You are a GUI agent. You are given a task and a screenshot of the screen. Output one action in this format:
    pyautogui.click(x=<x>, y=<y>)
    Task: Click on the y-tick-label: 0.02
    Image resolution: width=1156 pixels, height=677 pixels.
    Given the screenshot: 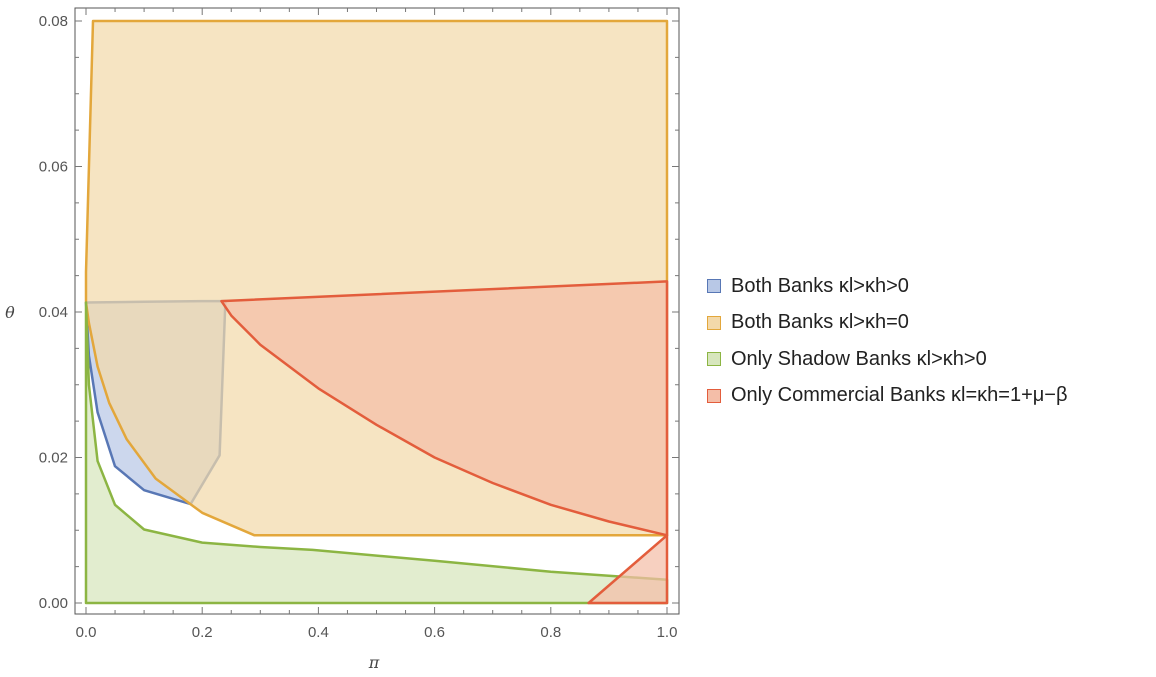 What is the action you would take?
    pyautogui.click(x=53, y=458)
    